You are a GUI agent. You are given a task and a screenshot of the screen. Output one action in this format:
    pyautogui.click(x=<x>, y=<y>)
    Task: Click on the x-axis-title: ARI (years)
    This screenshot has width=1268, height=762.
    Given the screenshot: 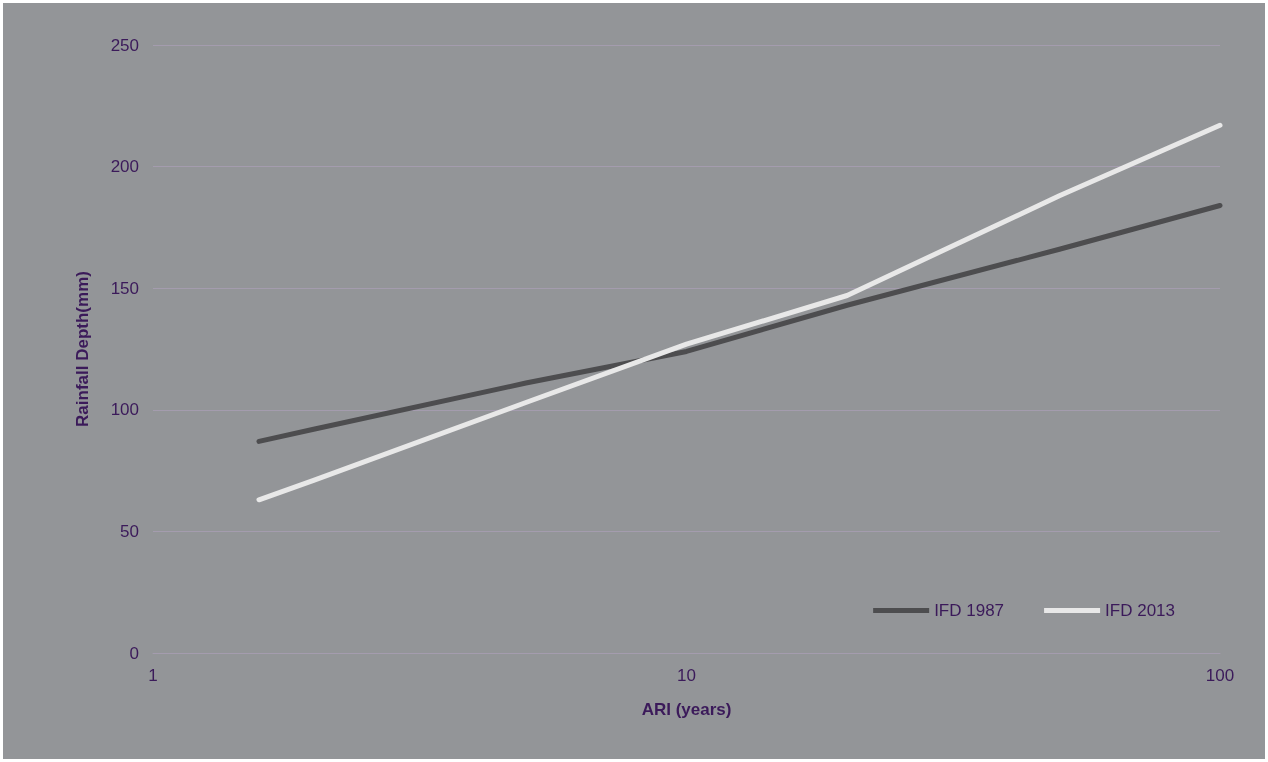 What is the action you would take?
    pyautogui.click(x=686, y=709)
    